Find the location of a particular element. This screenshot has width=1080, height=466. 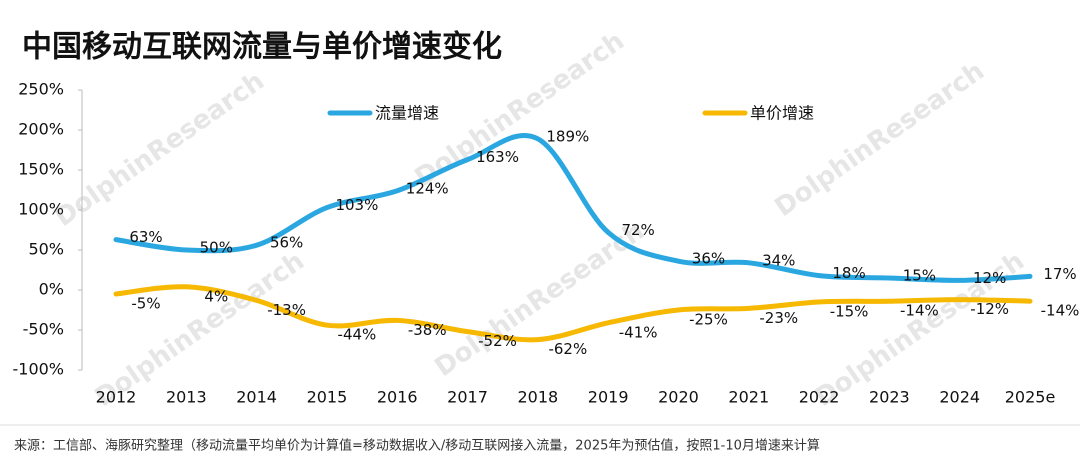

y-tick-label: 50% is located at coordinates (46, 249).